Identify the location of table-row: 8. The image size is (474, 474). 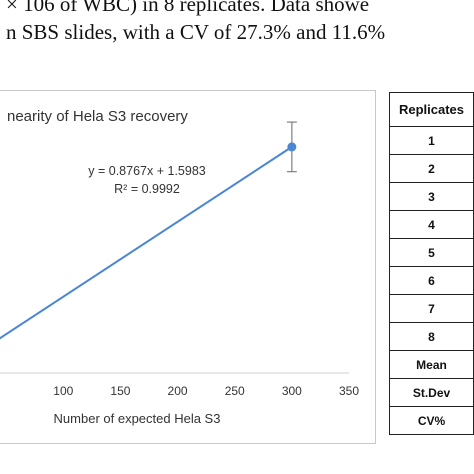
(431, 336).